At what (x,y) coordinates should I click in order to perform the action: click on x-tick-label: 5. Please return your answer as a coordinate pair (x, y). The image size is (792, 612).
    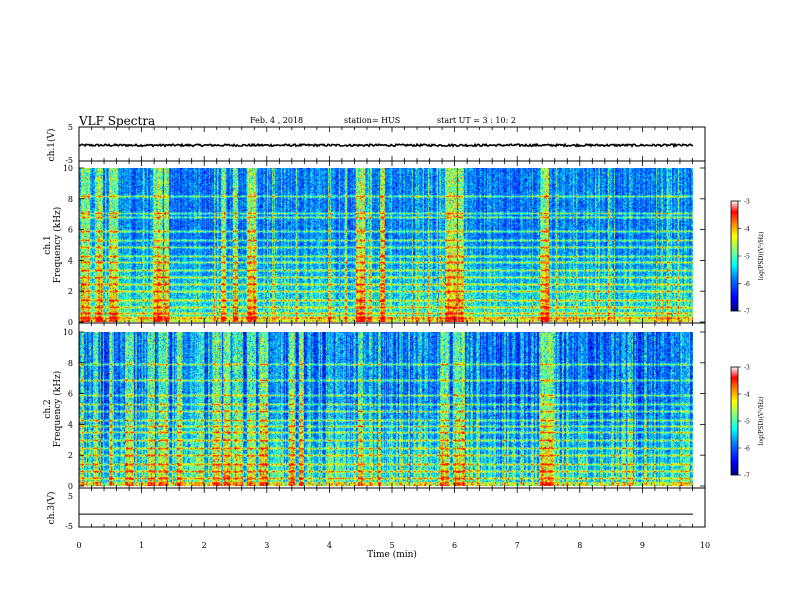
    Looking at the image, I should click on (391, 545).